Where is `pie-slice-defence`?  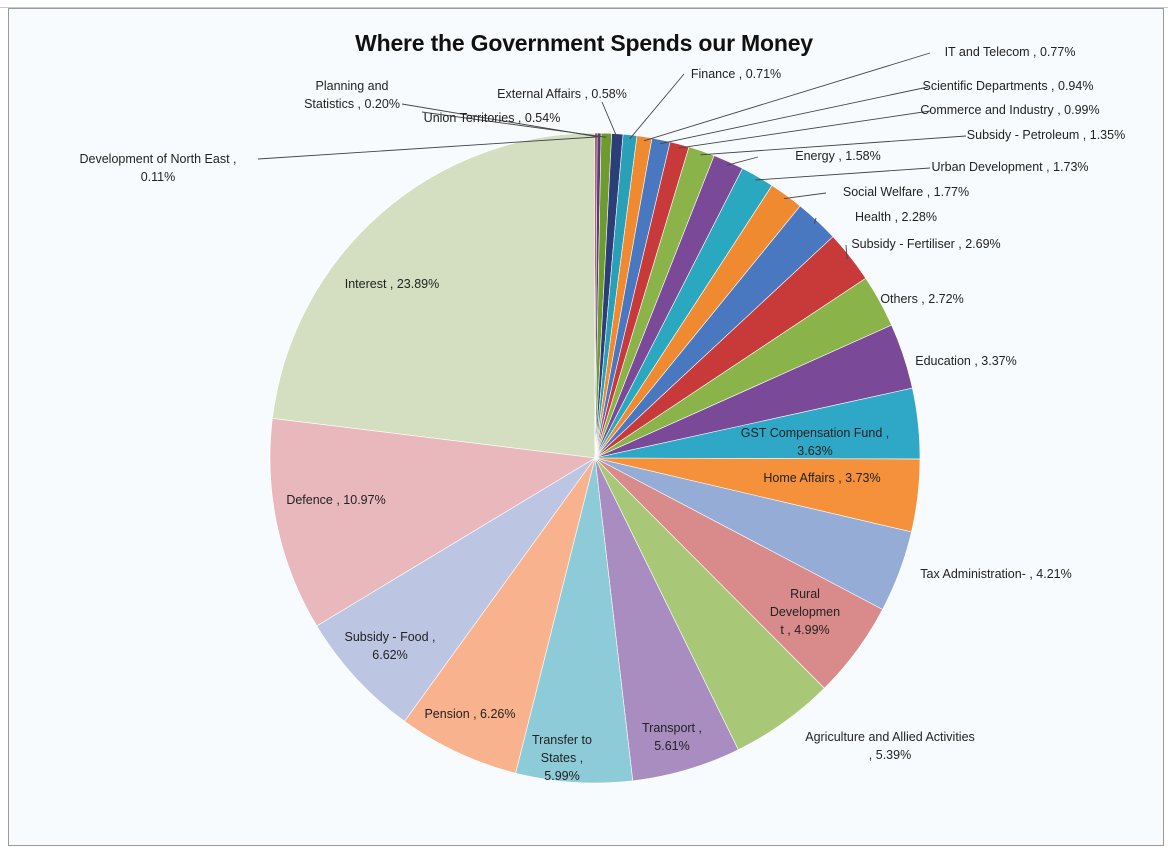
pie-slice-defence is located at coordinates (432, 522).